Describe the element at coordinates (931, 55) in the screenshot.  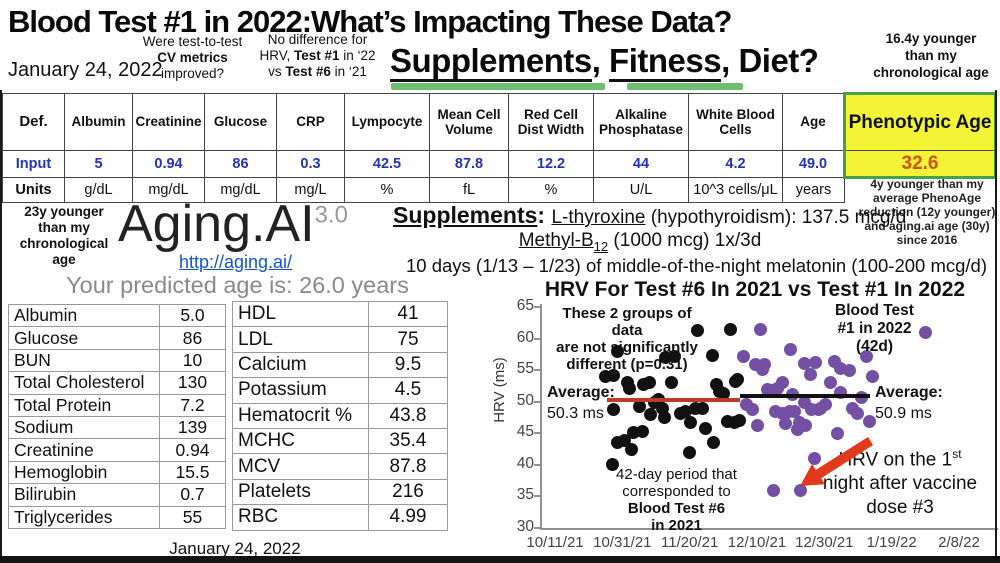
I see `note-16y-younger: 16.4y younger than my chronological age` at that location.